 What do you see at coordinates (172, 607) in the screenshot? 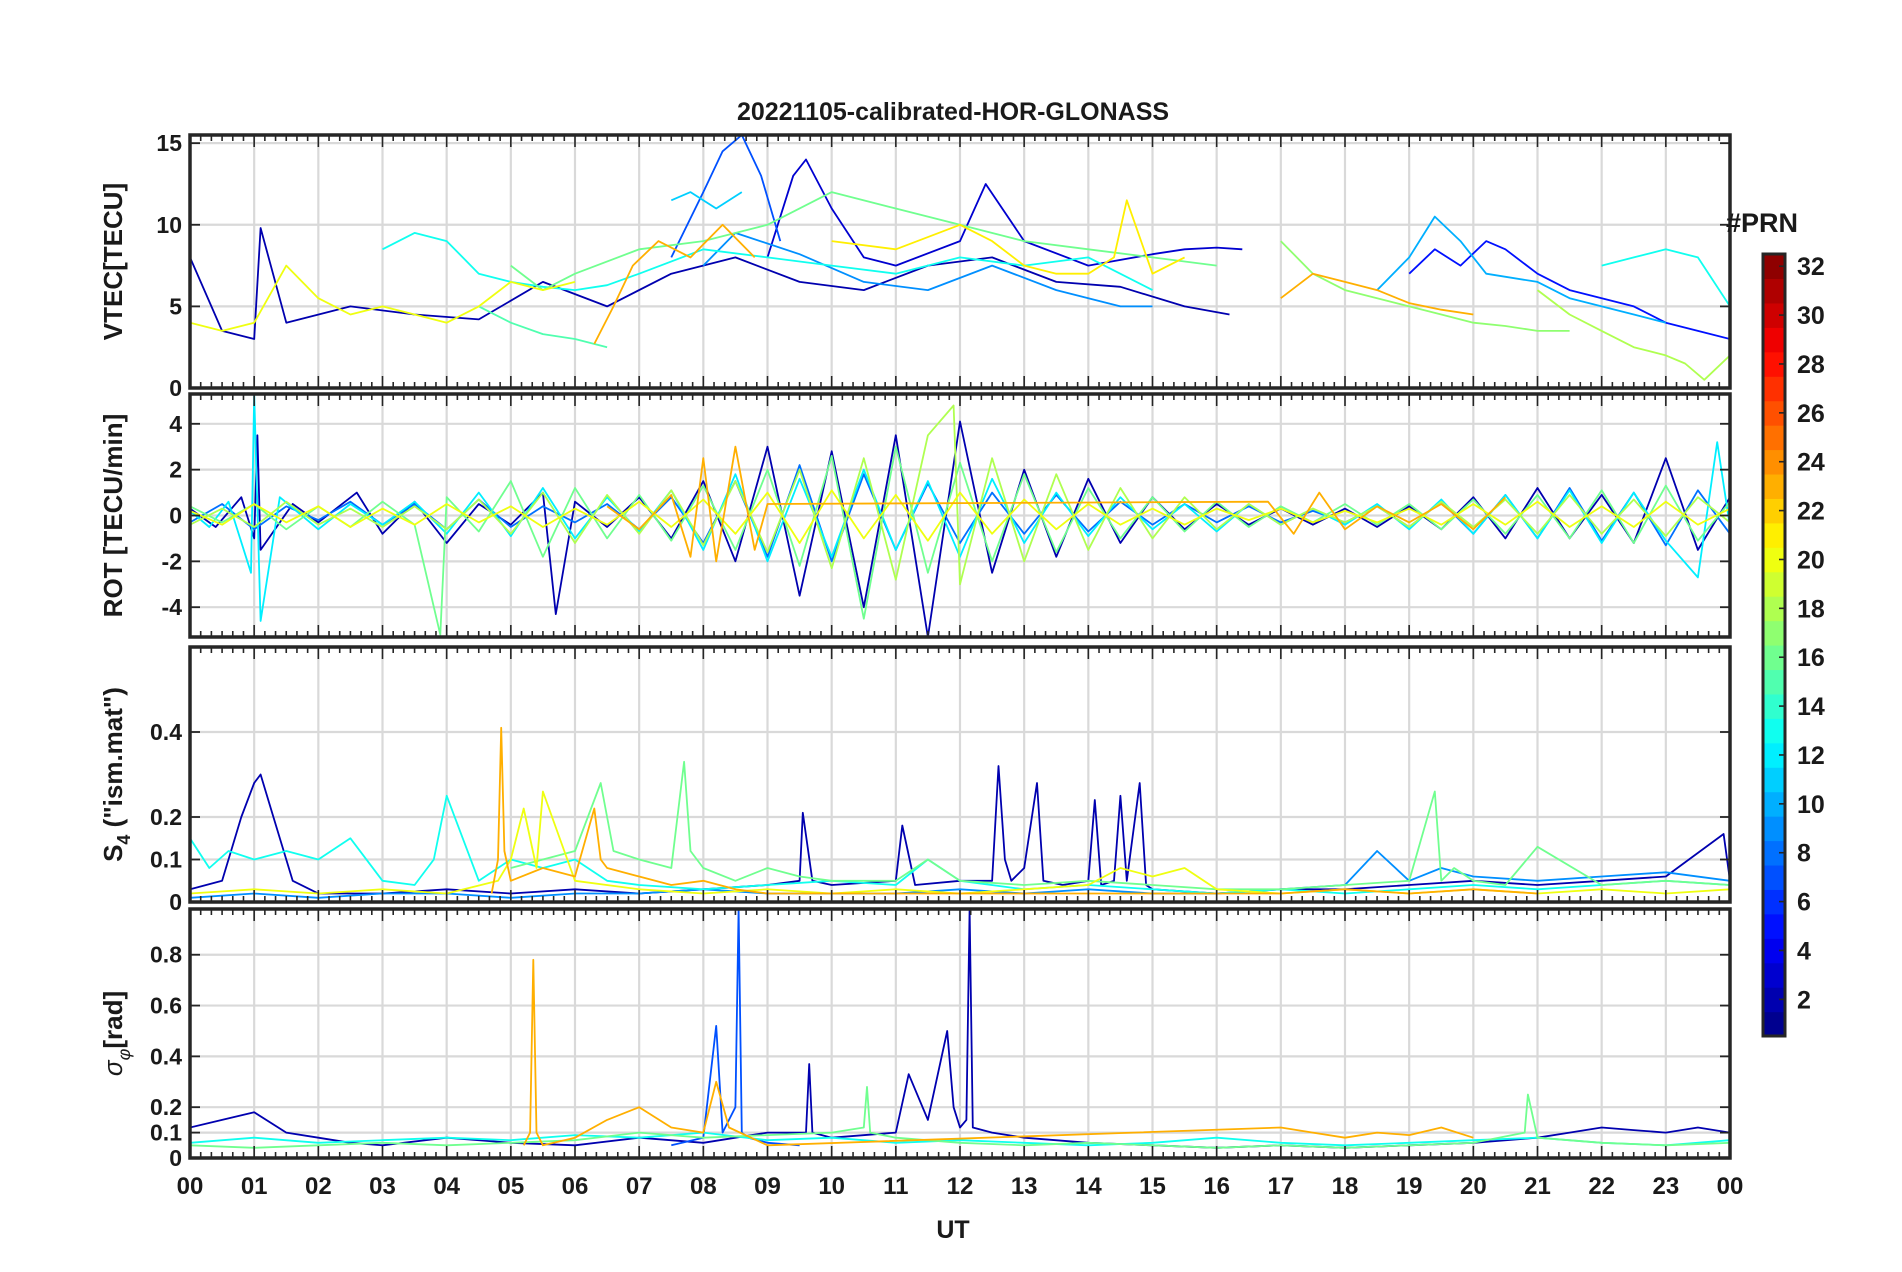
I see `y-tick-label: -4` at bounding box center [172, 607].